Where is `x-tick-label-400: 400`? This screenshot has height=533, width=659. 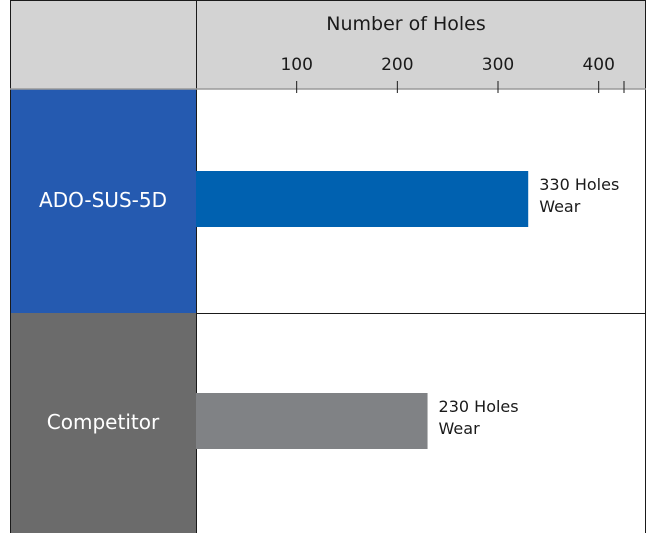
x-tick-label-400: 400 is located at coordinates (598, 65).